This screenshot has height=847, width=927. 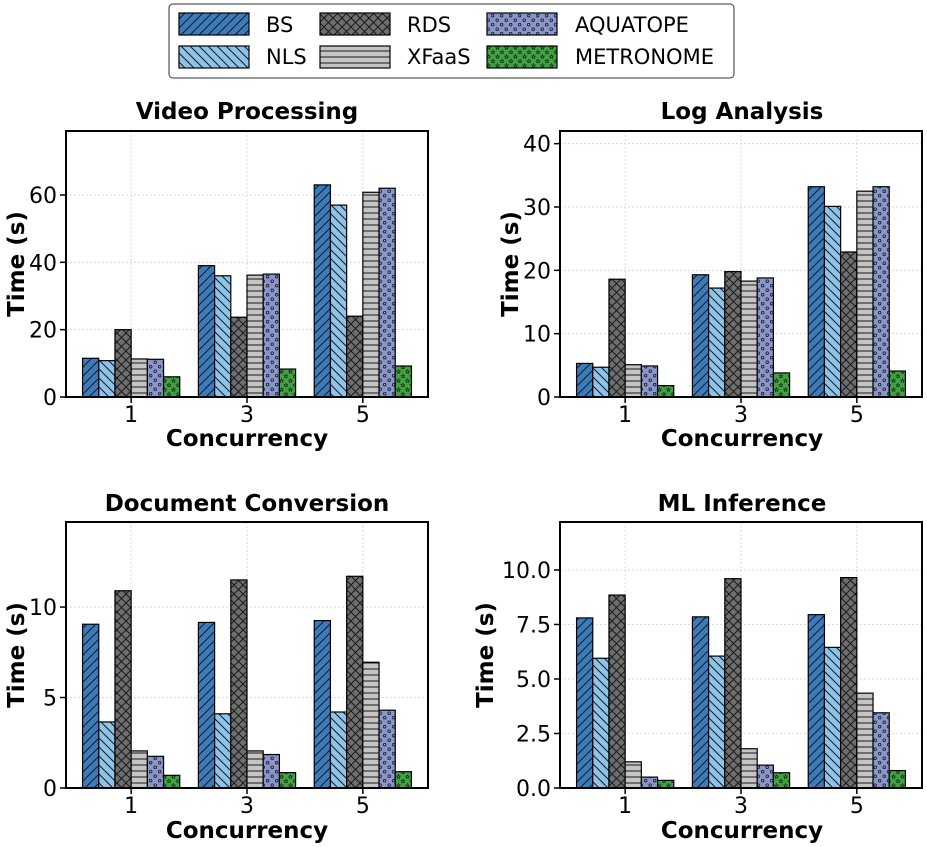 I want to click on y-tick-label: 60, so click(x=43, y=196).